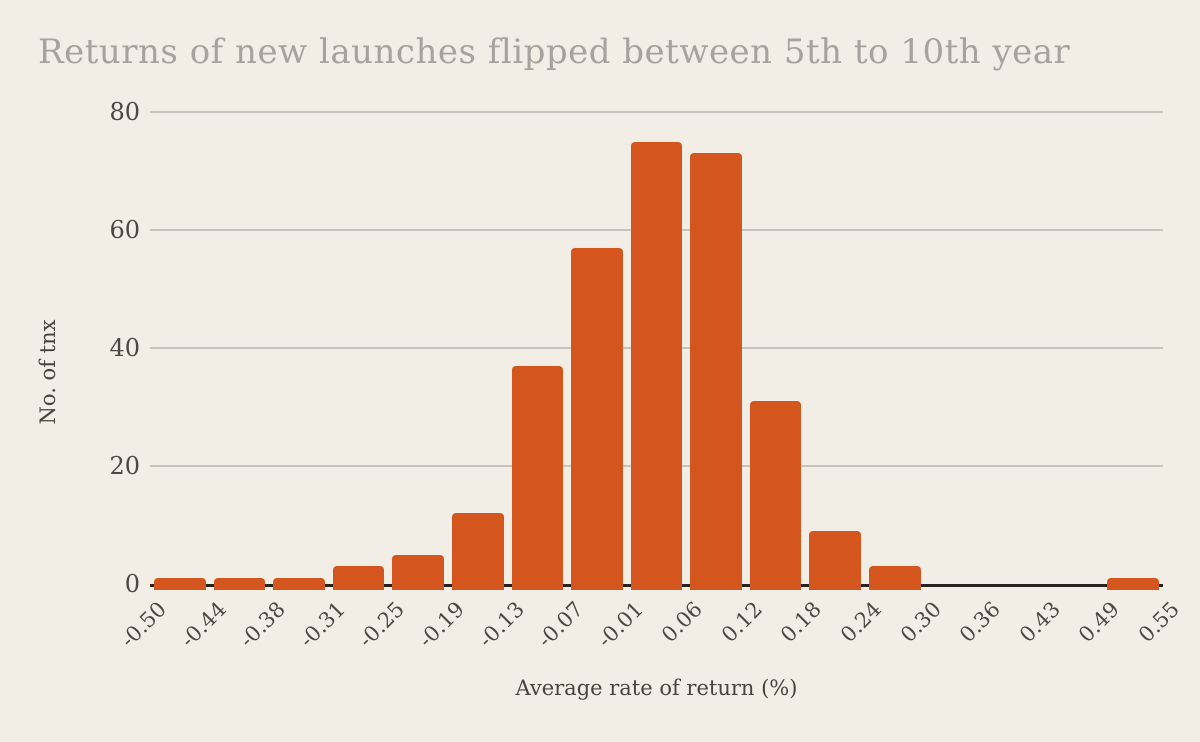  Describe the element at coordinates (980, 622) in the screenshot. I see `x-tick-label-0.36: 0.36` at that location.